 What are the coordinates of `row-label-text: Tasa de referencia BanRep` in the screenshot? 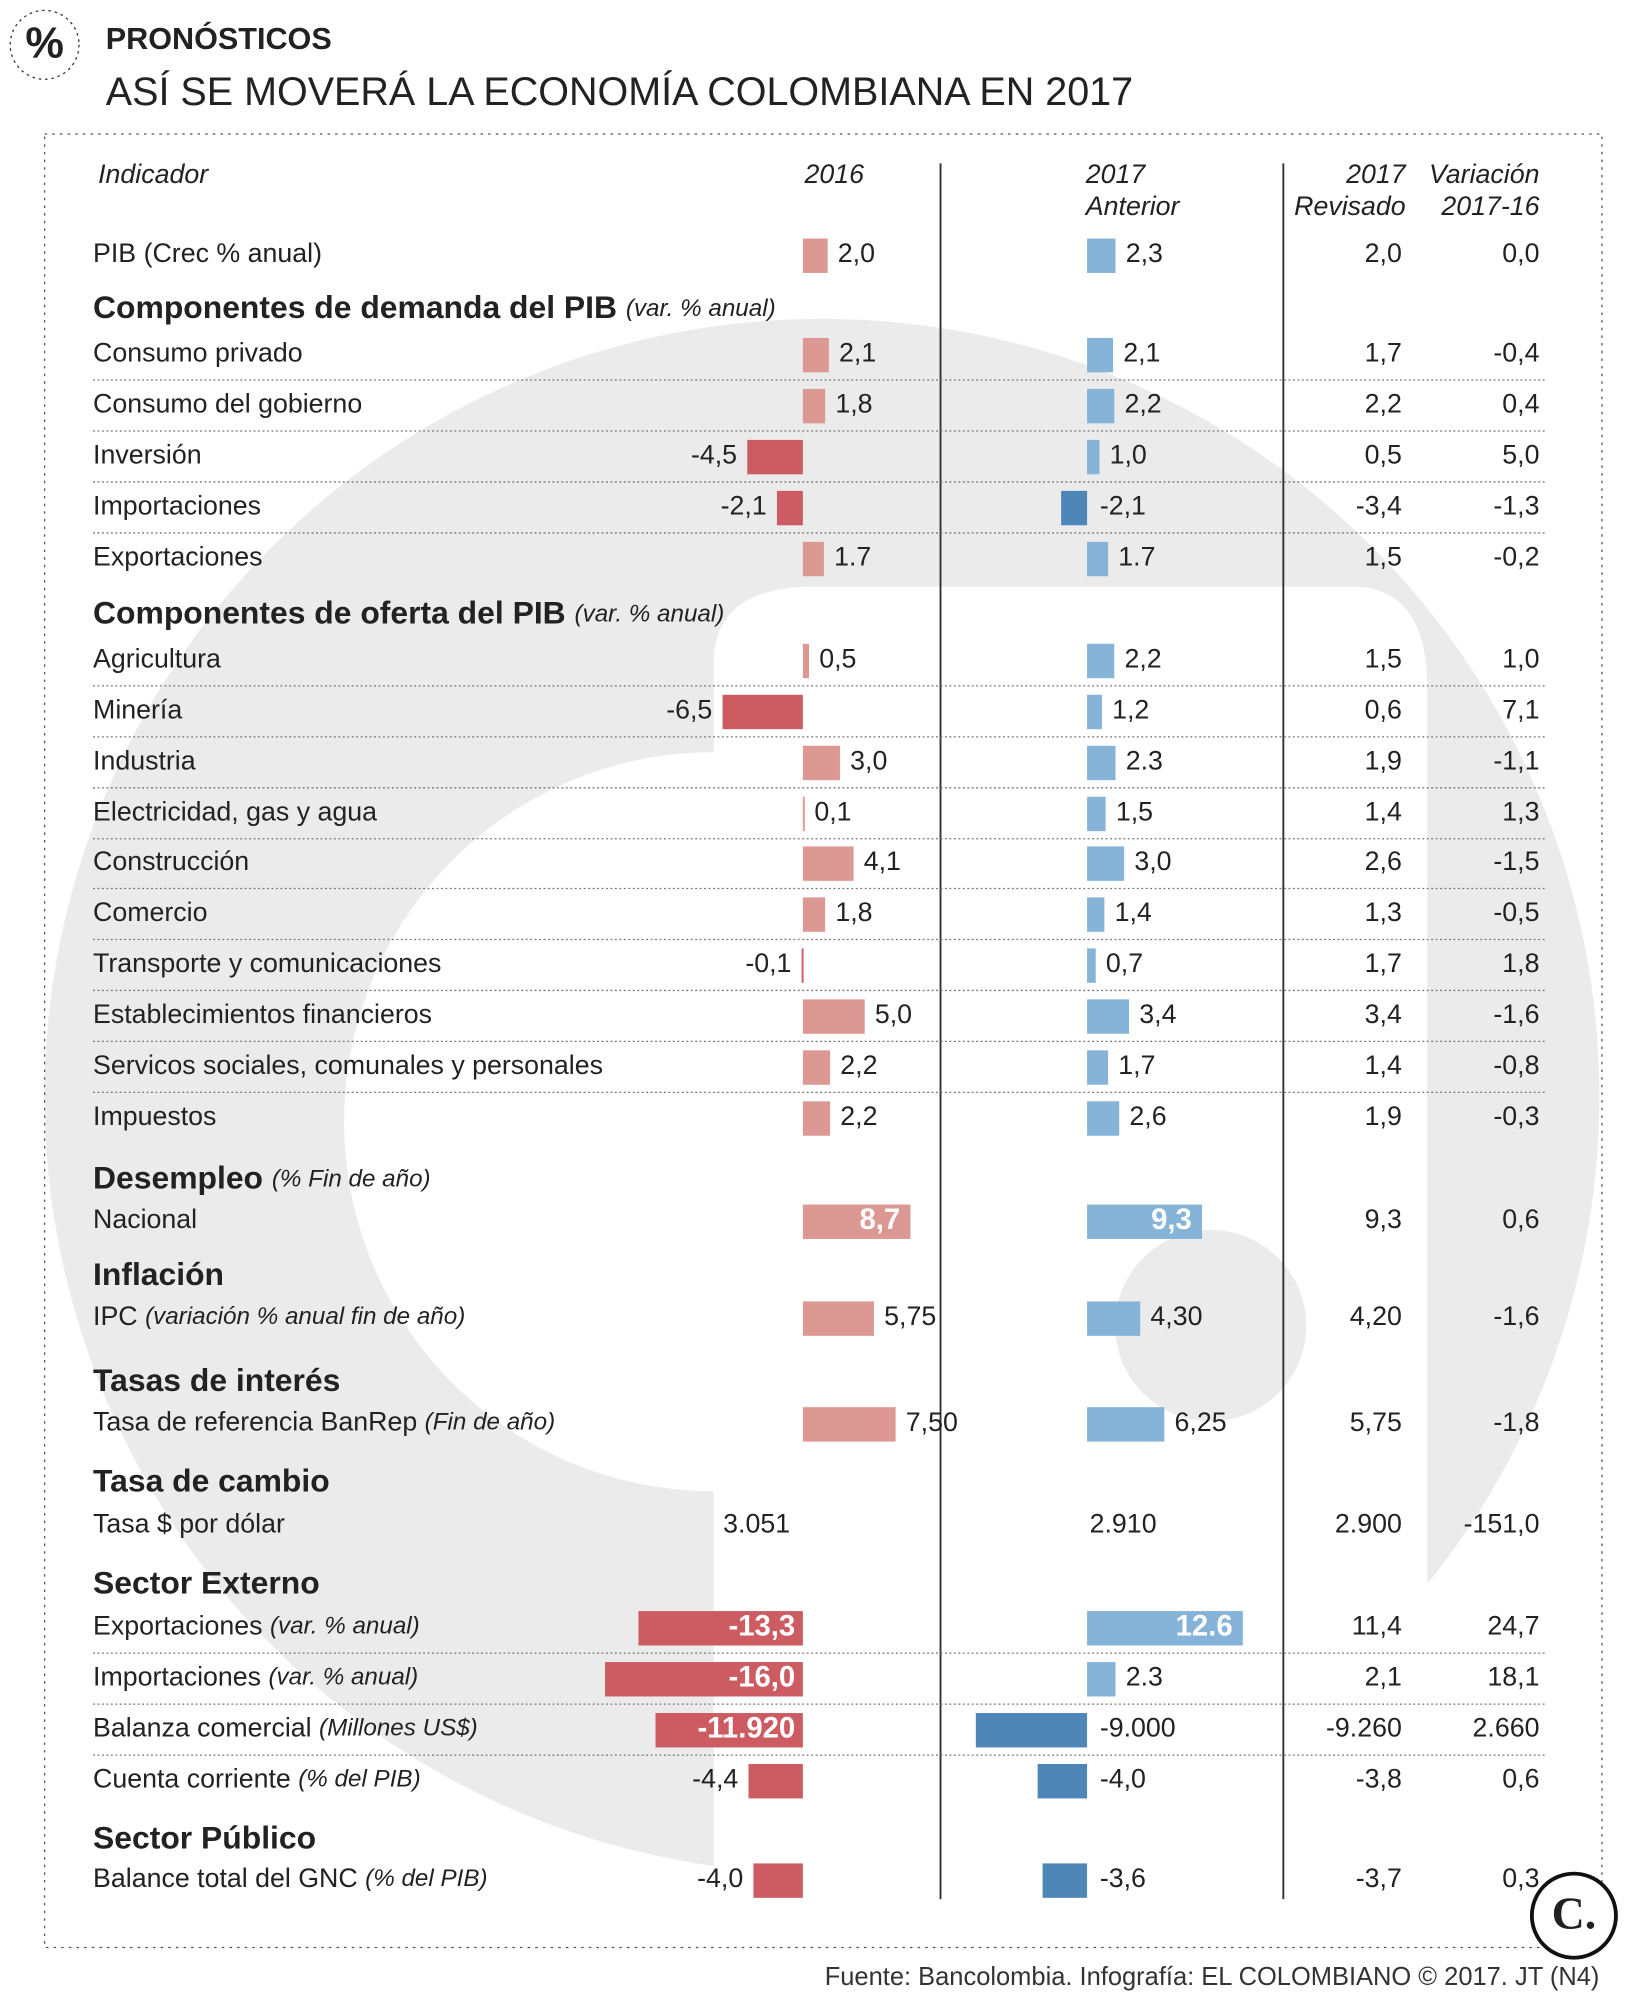 It's located at (255, 1422).